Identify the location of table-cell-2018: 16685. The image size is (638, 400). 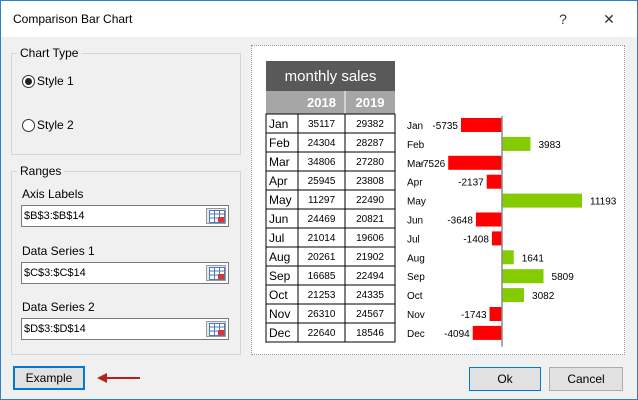
(322, 276).